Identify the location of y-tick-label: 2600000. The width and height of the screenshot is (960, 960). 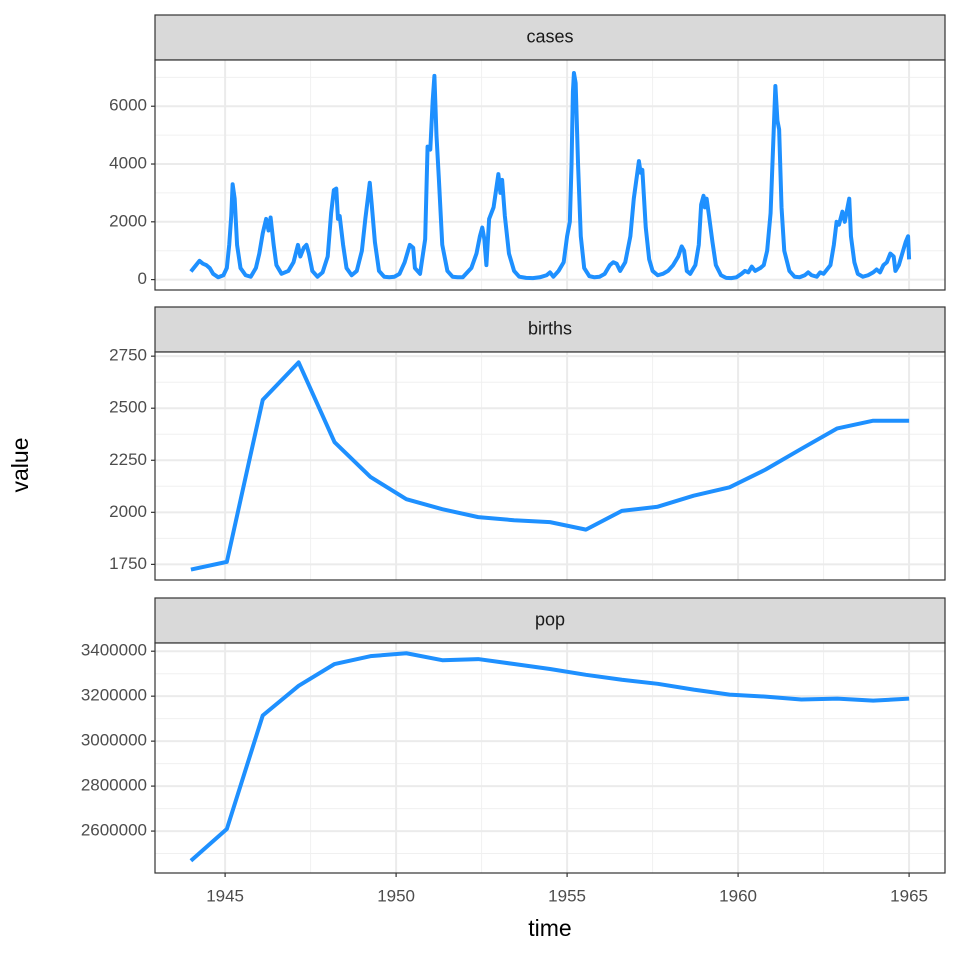
(114, 830).